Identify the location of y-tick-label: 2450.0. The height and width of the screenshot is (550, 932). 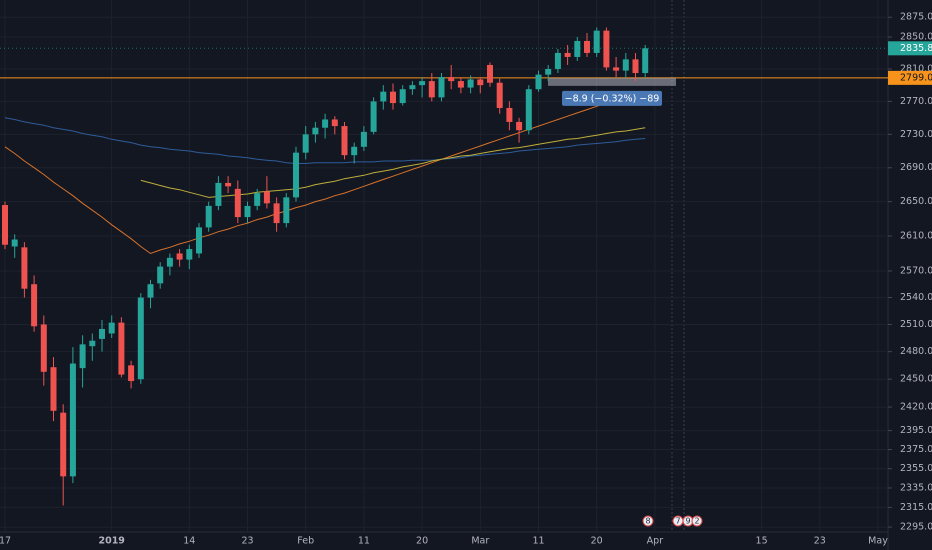
(916, 379).